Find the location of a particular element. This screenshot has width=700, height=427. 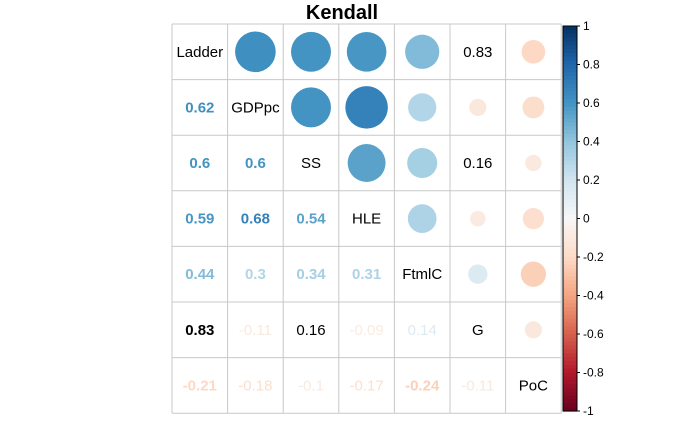

coef-label: 0.44 is located at coordinates (200, 274).